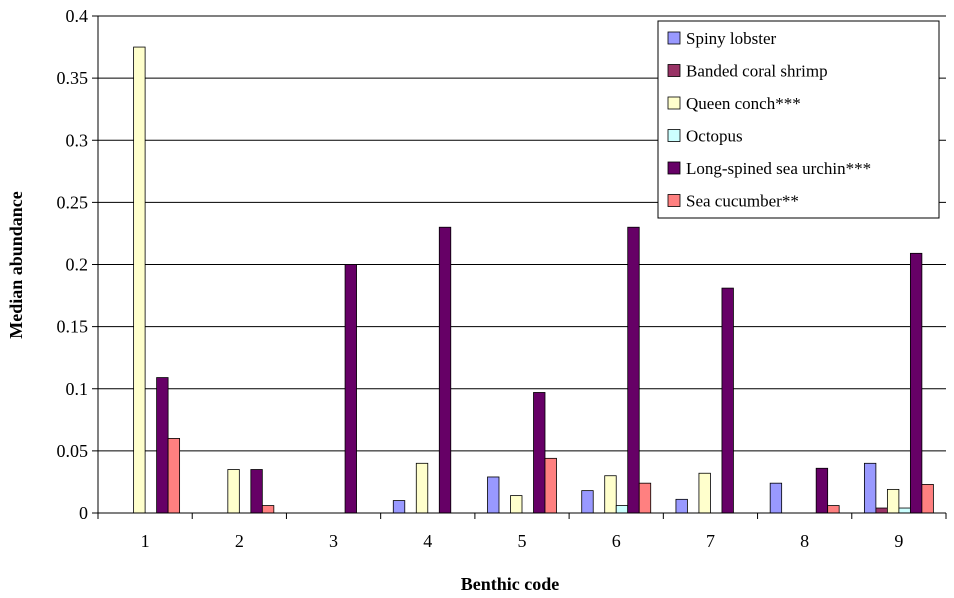 This screenshot has height=598, width=954. I want to click on x-tick-label: 9, so click(898, 541).